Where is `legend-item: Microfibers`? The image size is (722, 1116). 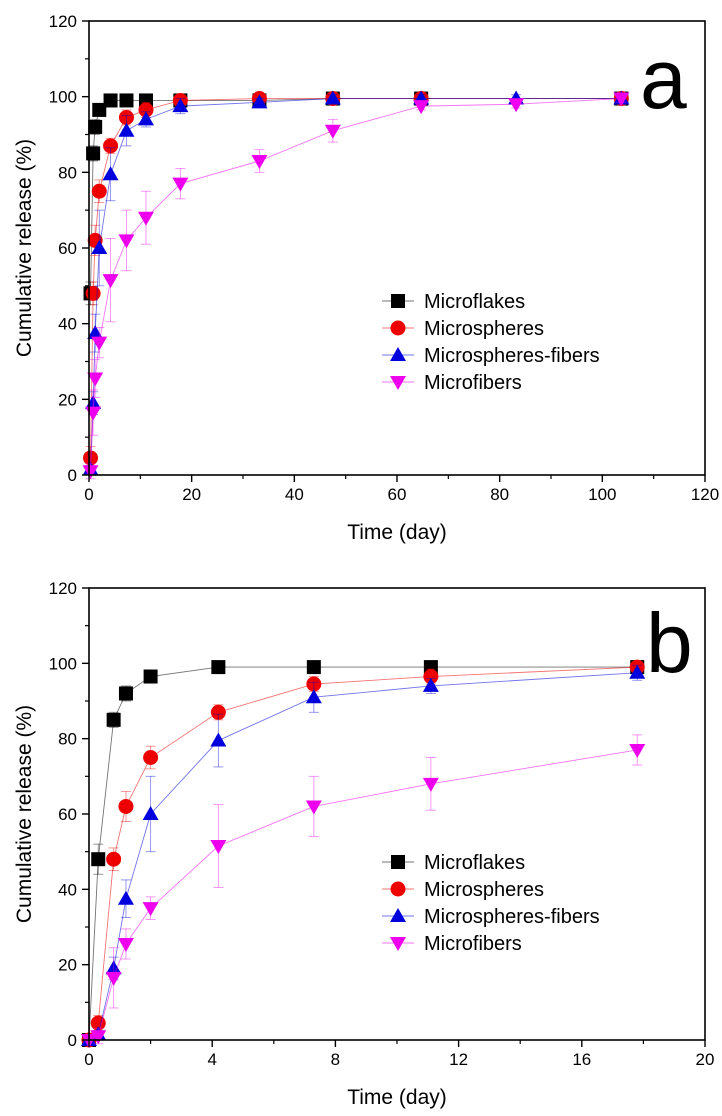 legend-item: Microfibers is located at coordinates (452, 383).